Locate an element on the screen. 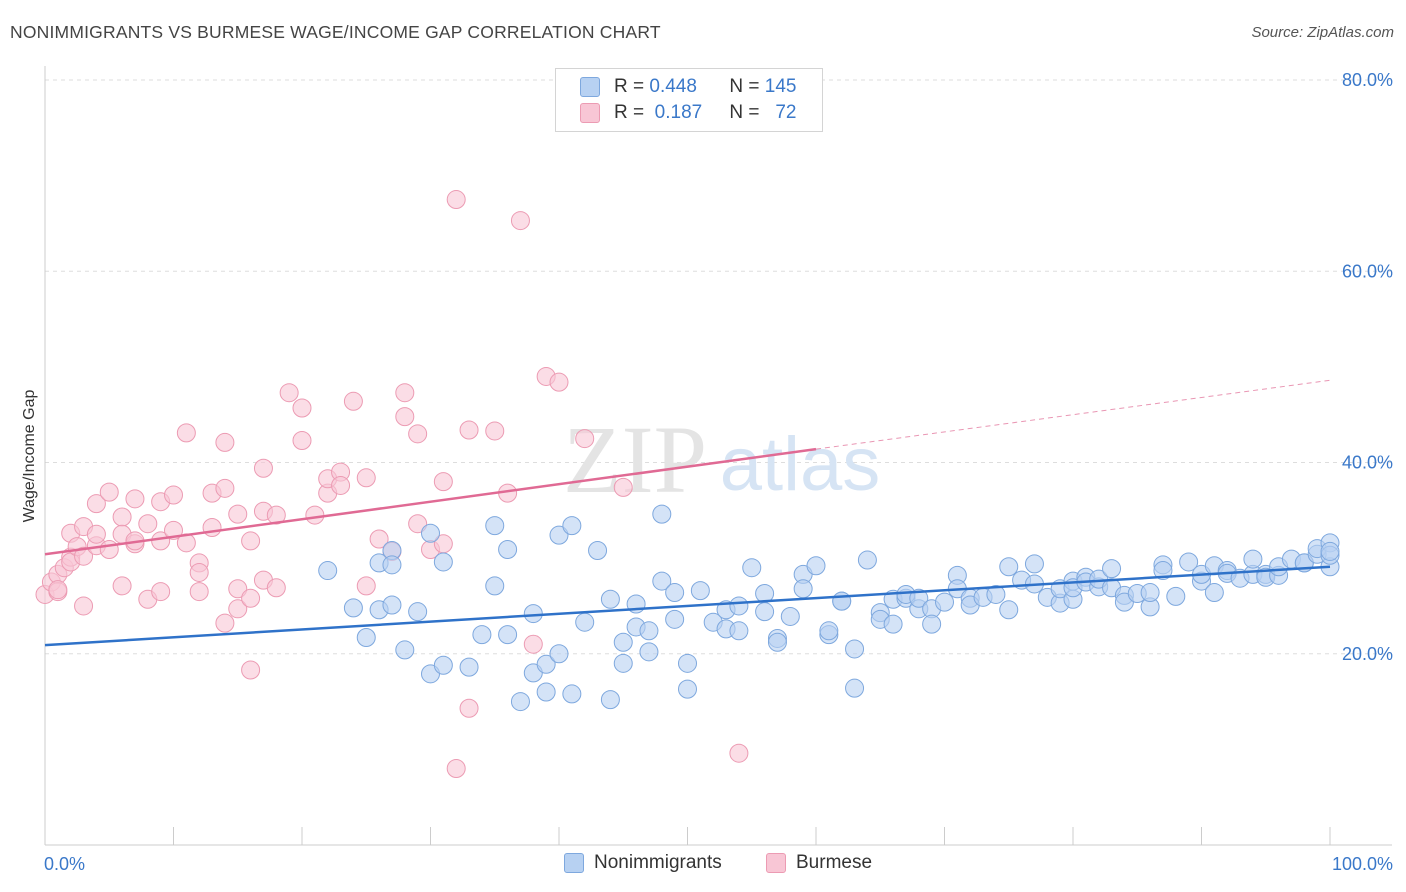 This screenshot has height=892, width=1406. legend-n-label: N = is located at coordinates (744, 112).